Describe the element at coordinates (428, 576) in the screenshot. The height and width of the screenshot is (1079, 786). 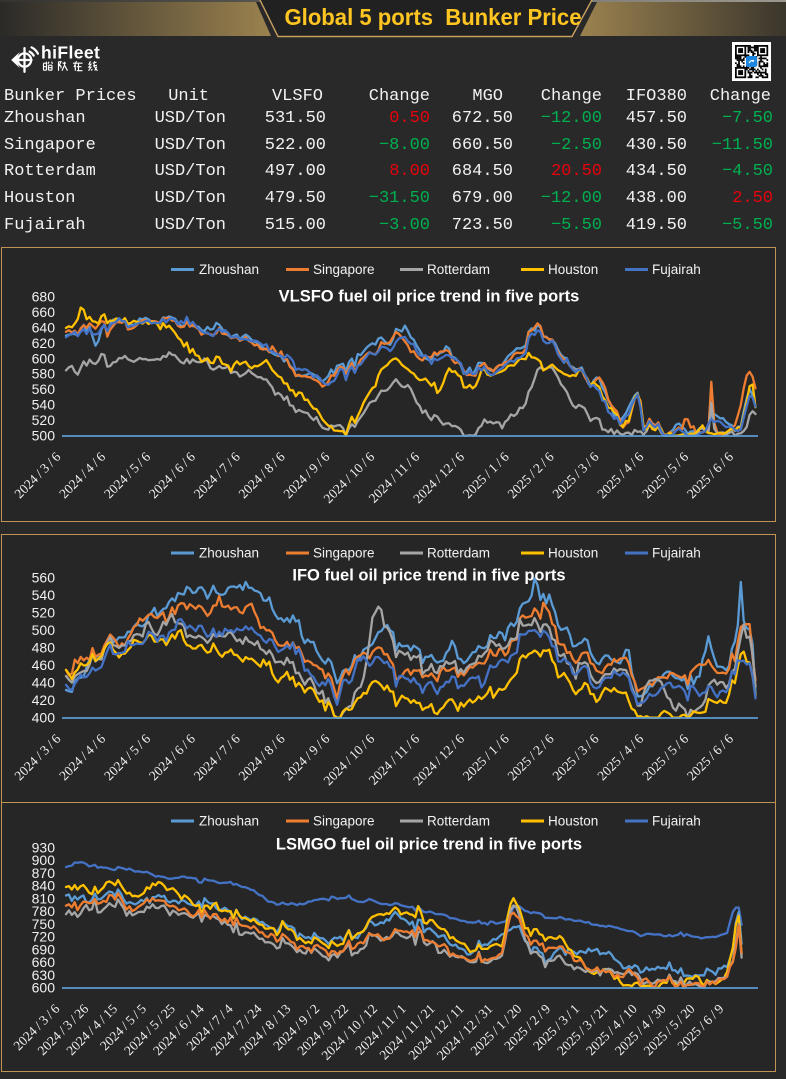
I see `svg-text:IFO fuel oil price trend in fi: IFO fuel oil price trend in five ports` at that location.